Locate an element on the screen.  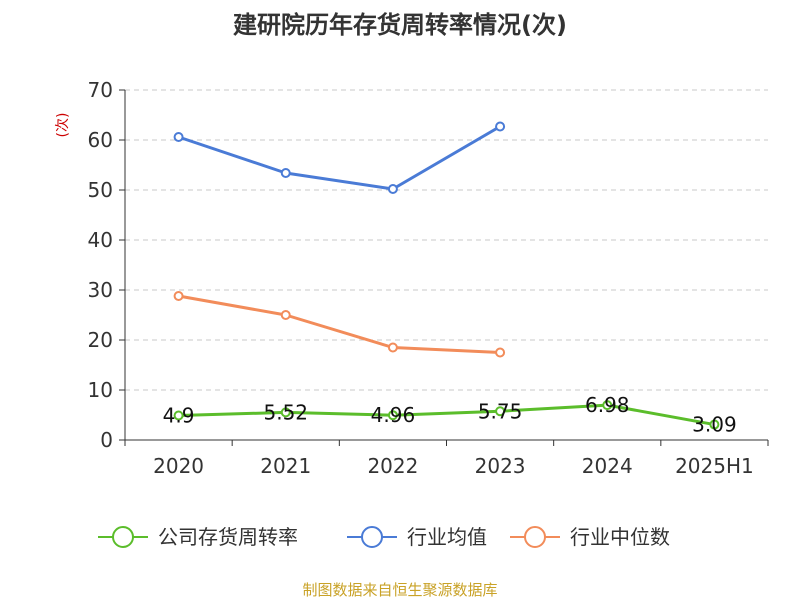
legend-item: 行业中位数 is located at coordinates (590, 537).